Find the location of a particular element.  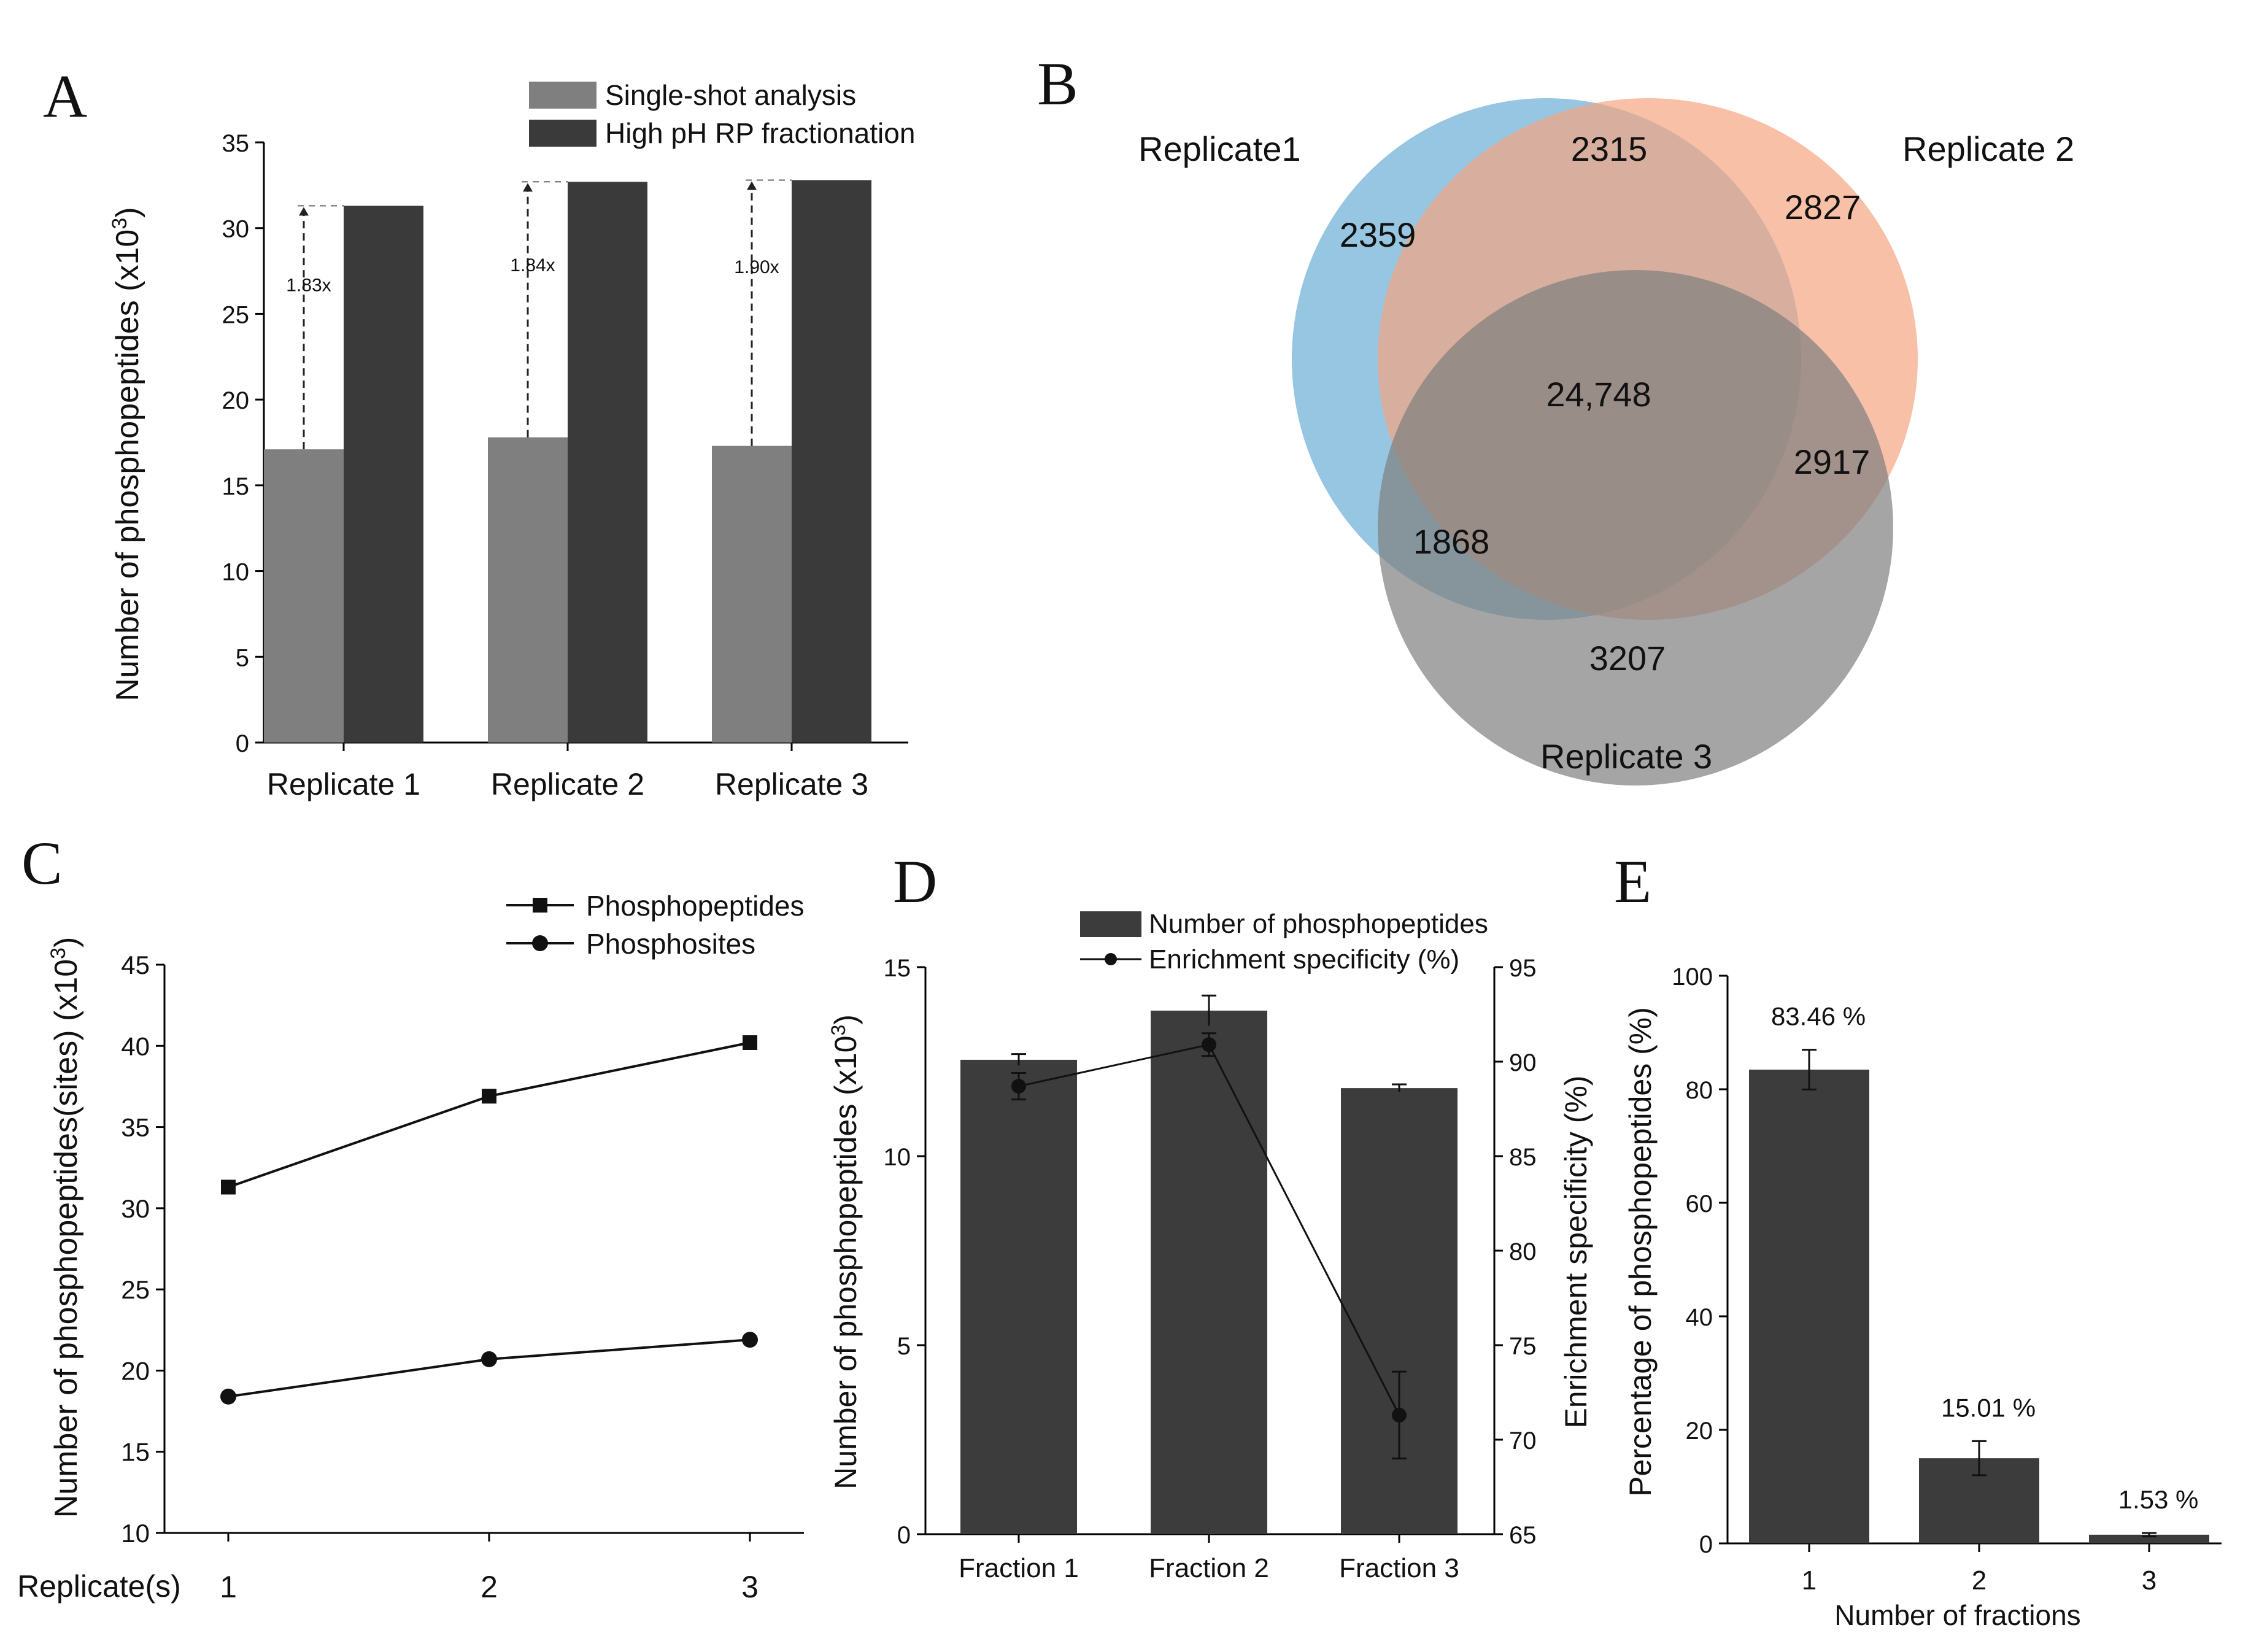

a-y-tick-label: 35 is located at coordinates (236, 143).